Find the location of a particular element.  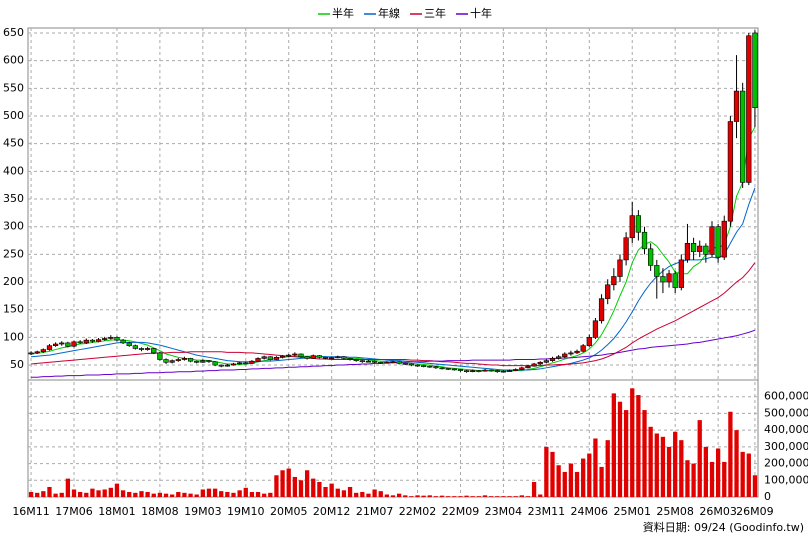

x-tick-label: 20M05 is located at coordinates (289, 511).